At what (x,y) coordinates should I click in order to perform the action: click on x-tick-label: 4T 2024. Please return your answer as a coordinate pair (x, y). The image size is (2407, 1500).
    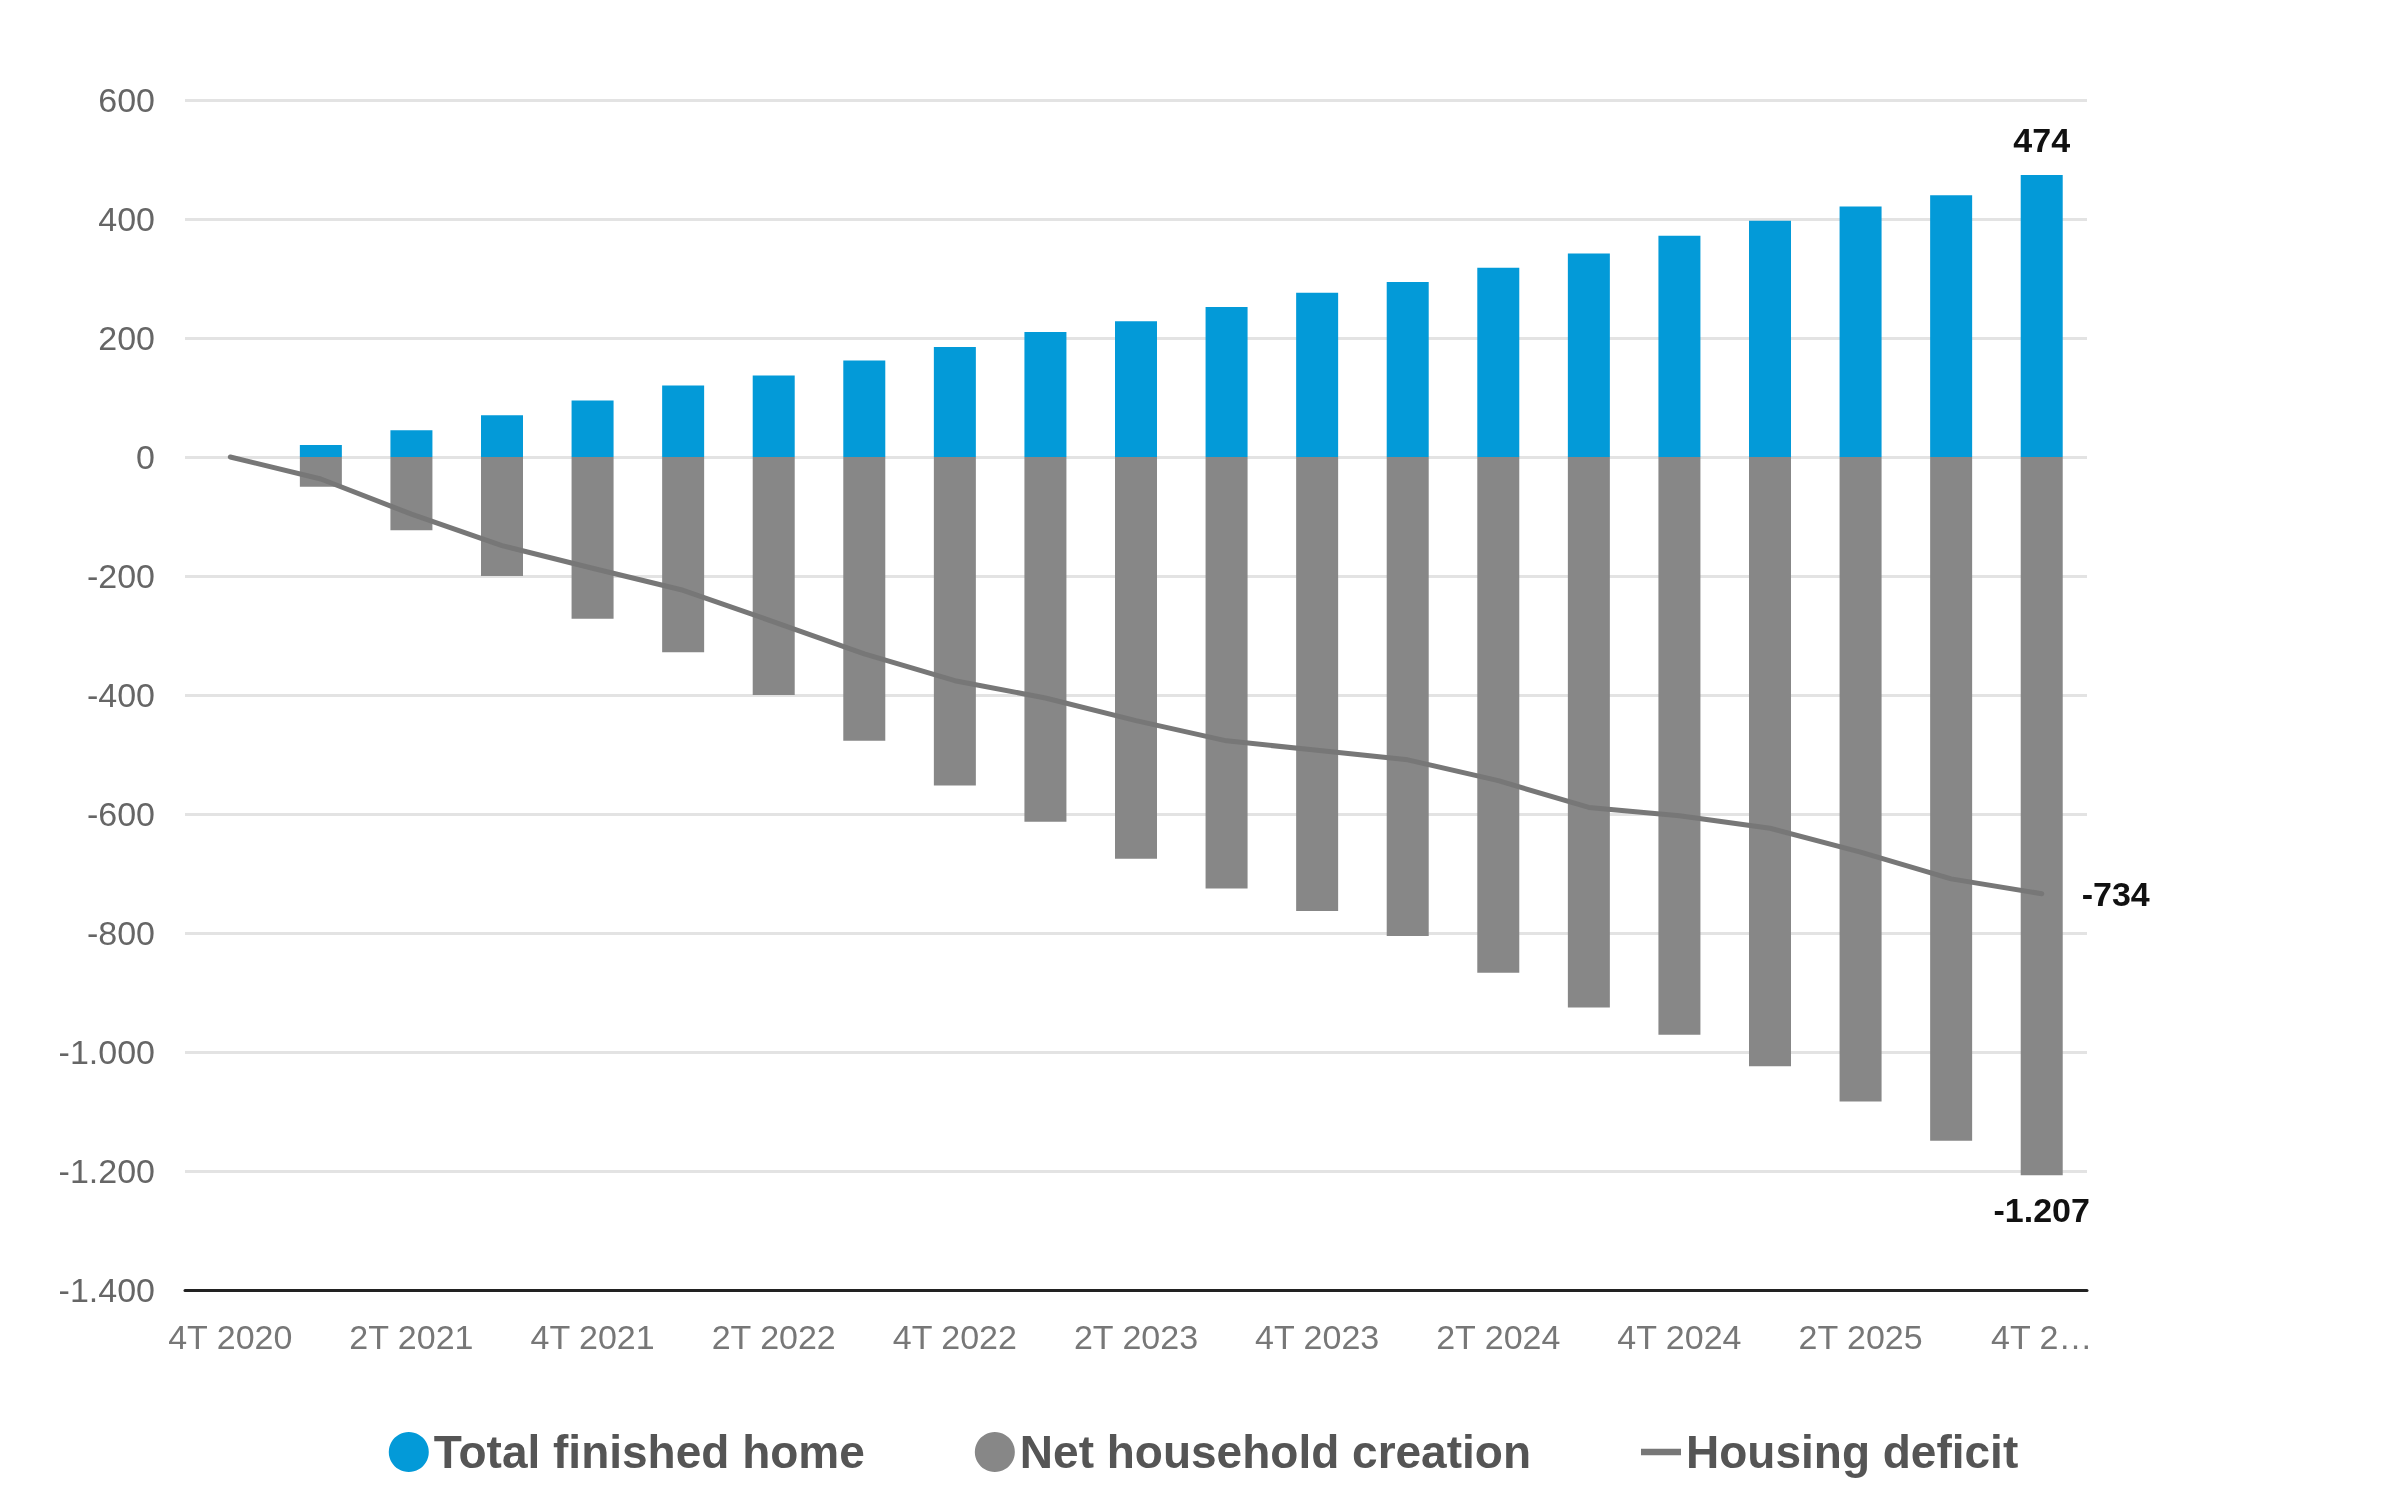
    Looking at the image, I should click on (1679, 1337).